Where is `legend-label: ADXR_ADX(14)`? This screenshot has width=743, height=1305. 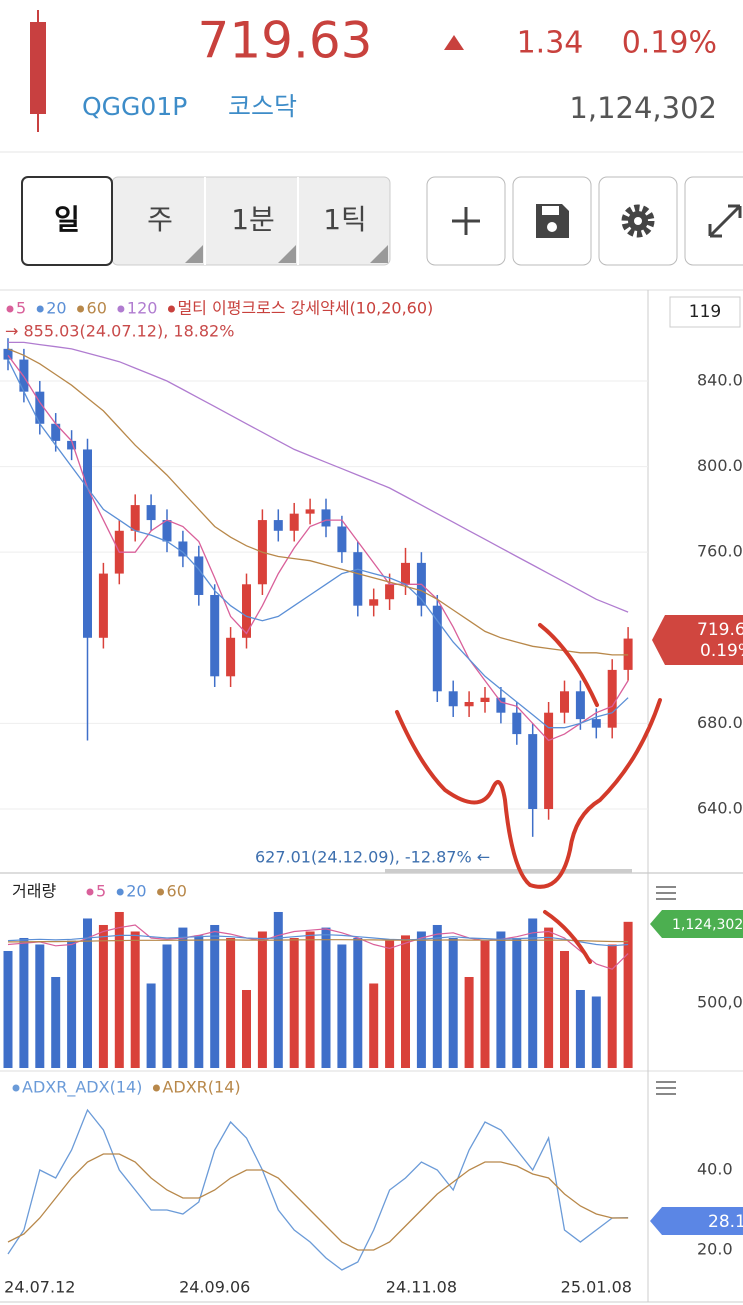
legend-label: ADXR_ADX(14) is located at coordinates (82, 1088).